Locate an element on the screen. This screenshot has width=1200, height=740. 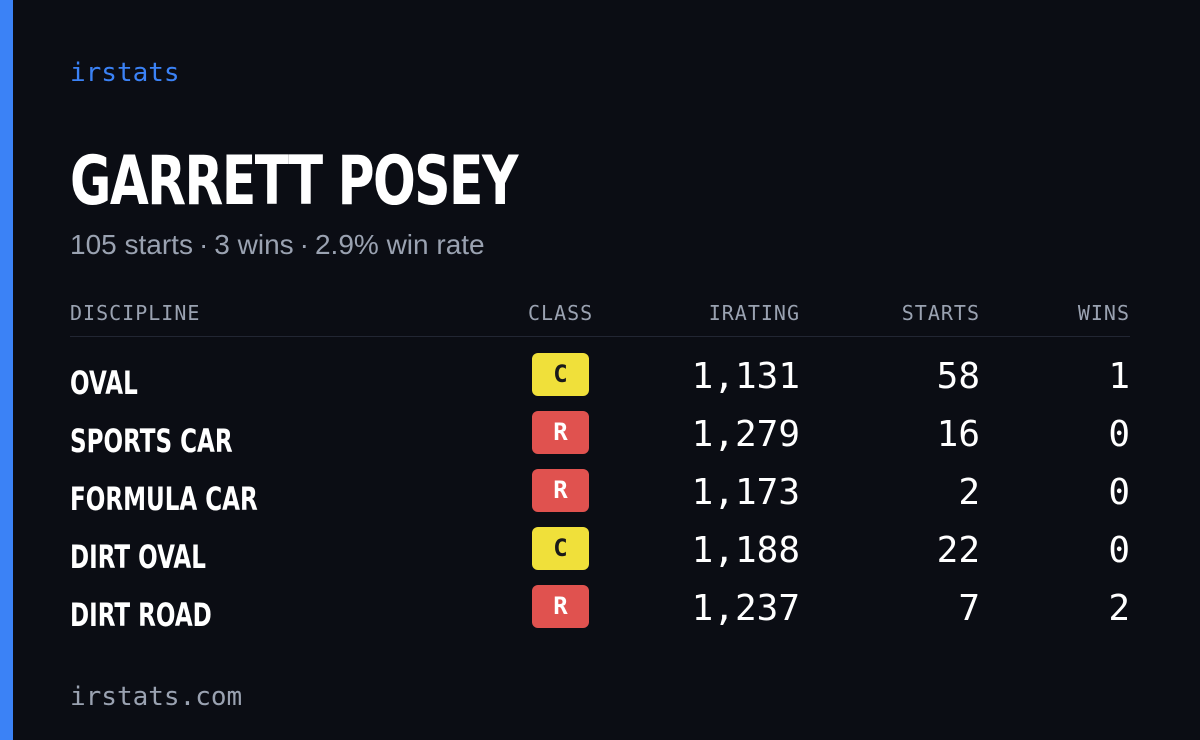
header-class: CLASS is located at coordinates (561, 313).